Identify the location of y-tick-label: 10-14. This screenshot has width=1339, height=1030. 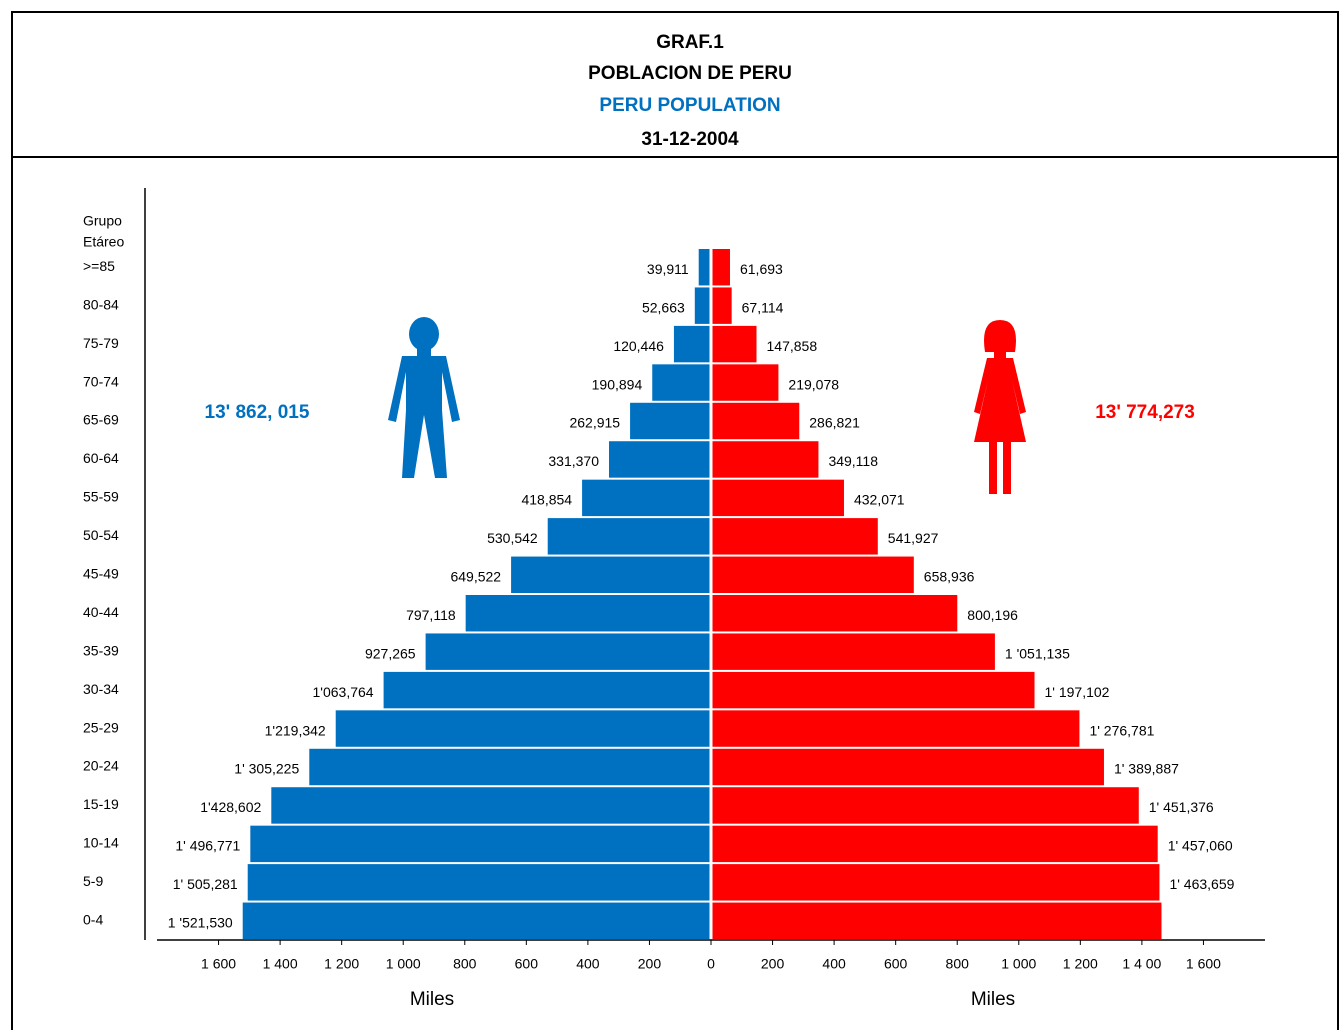
(101, 843).